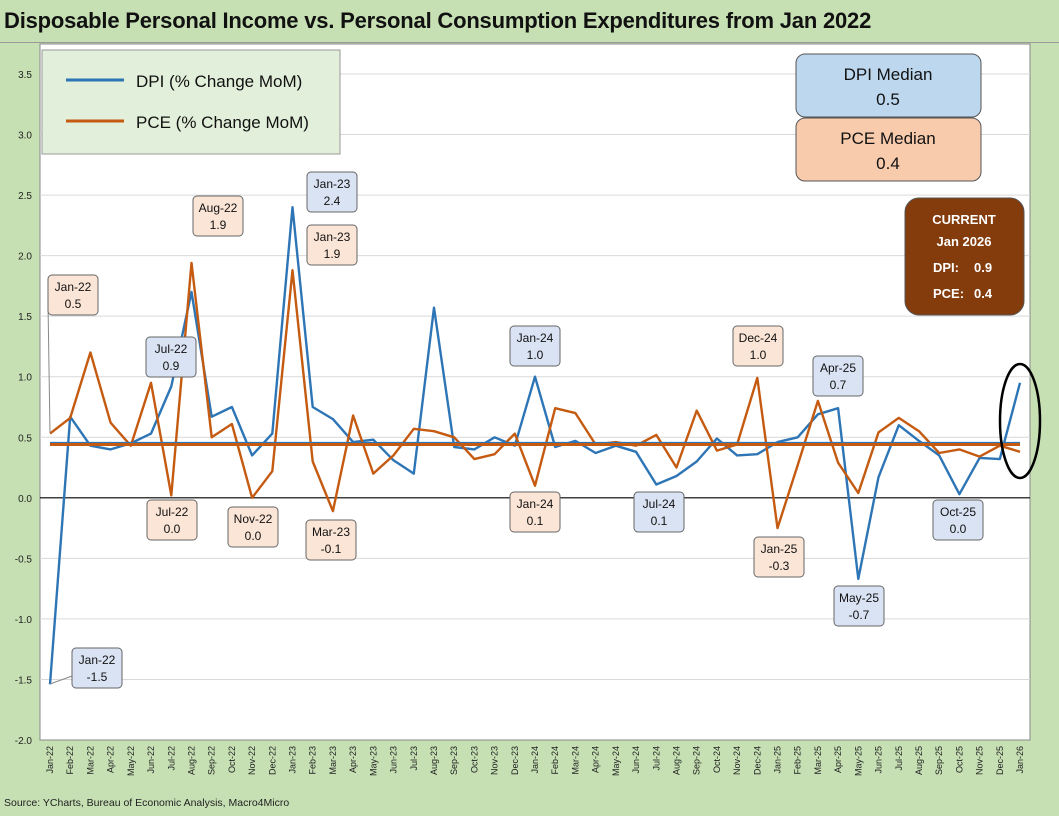  What do you see at coordinates (575, 760) in the screenshot?
I see `x-tick-label: Mar-24` at bounding box center [575, 760].